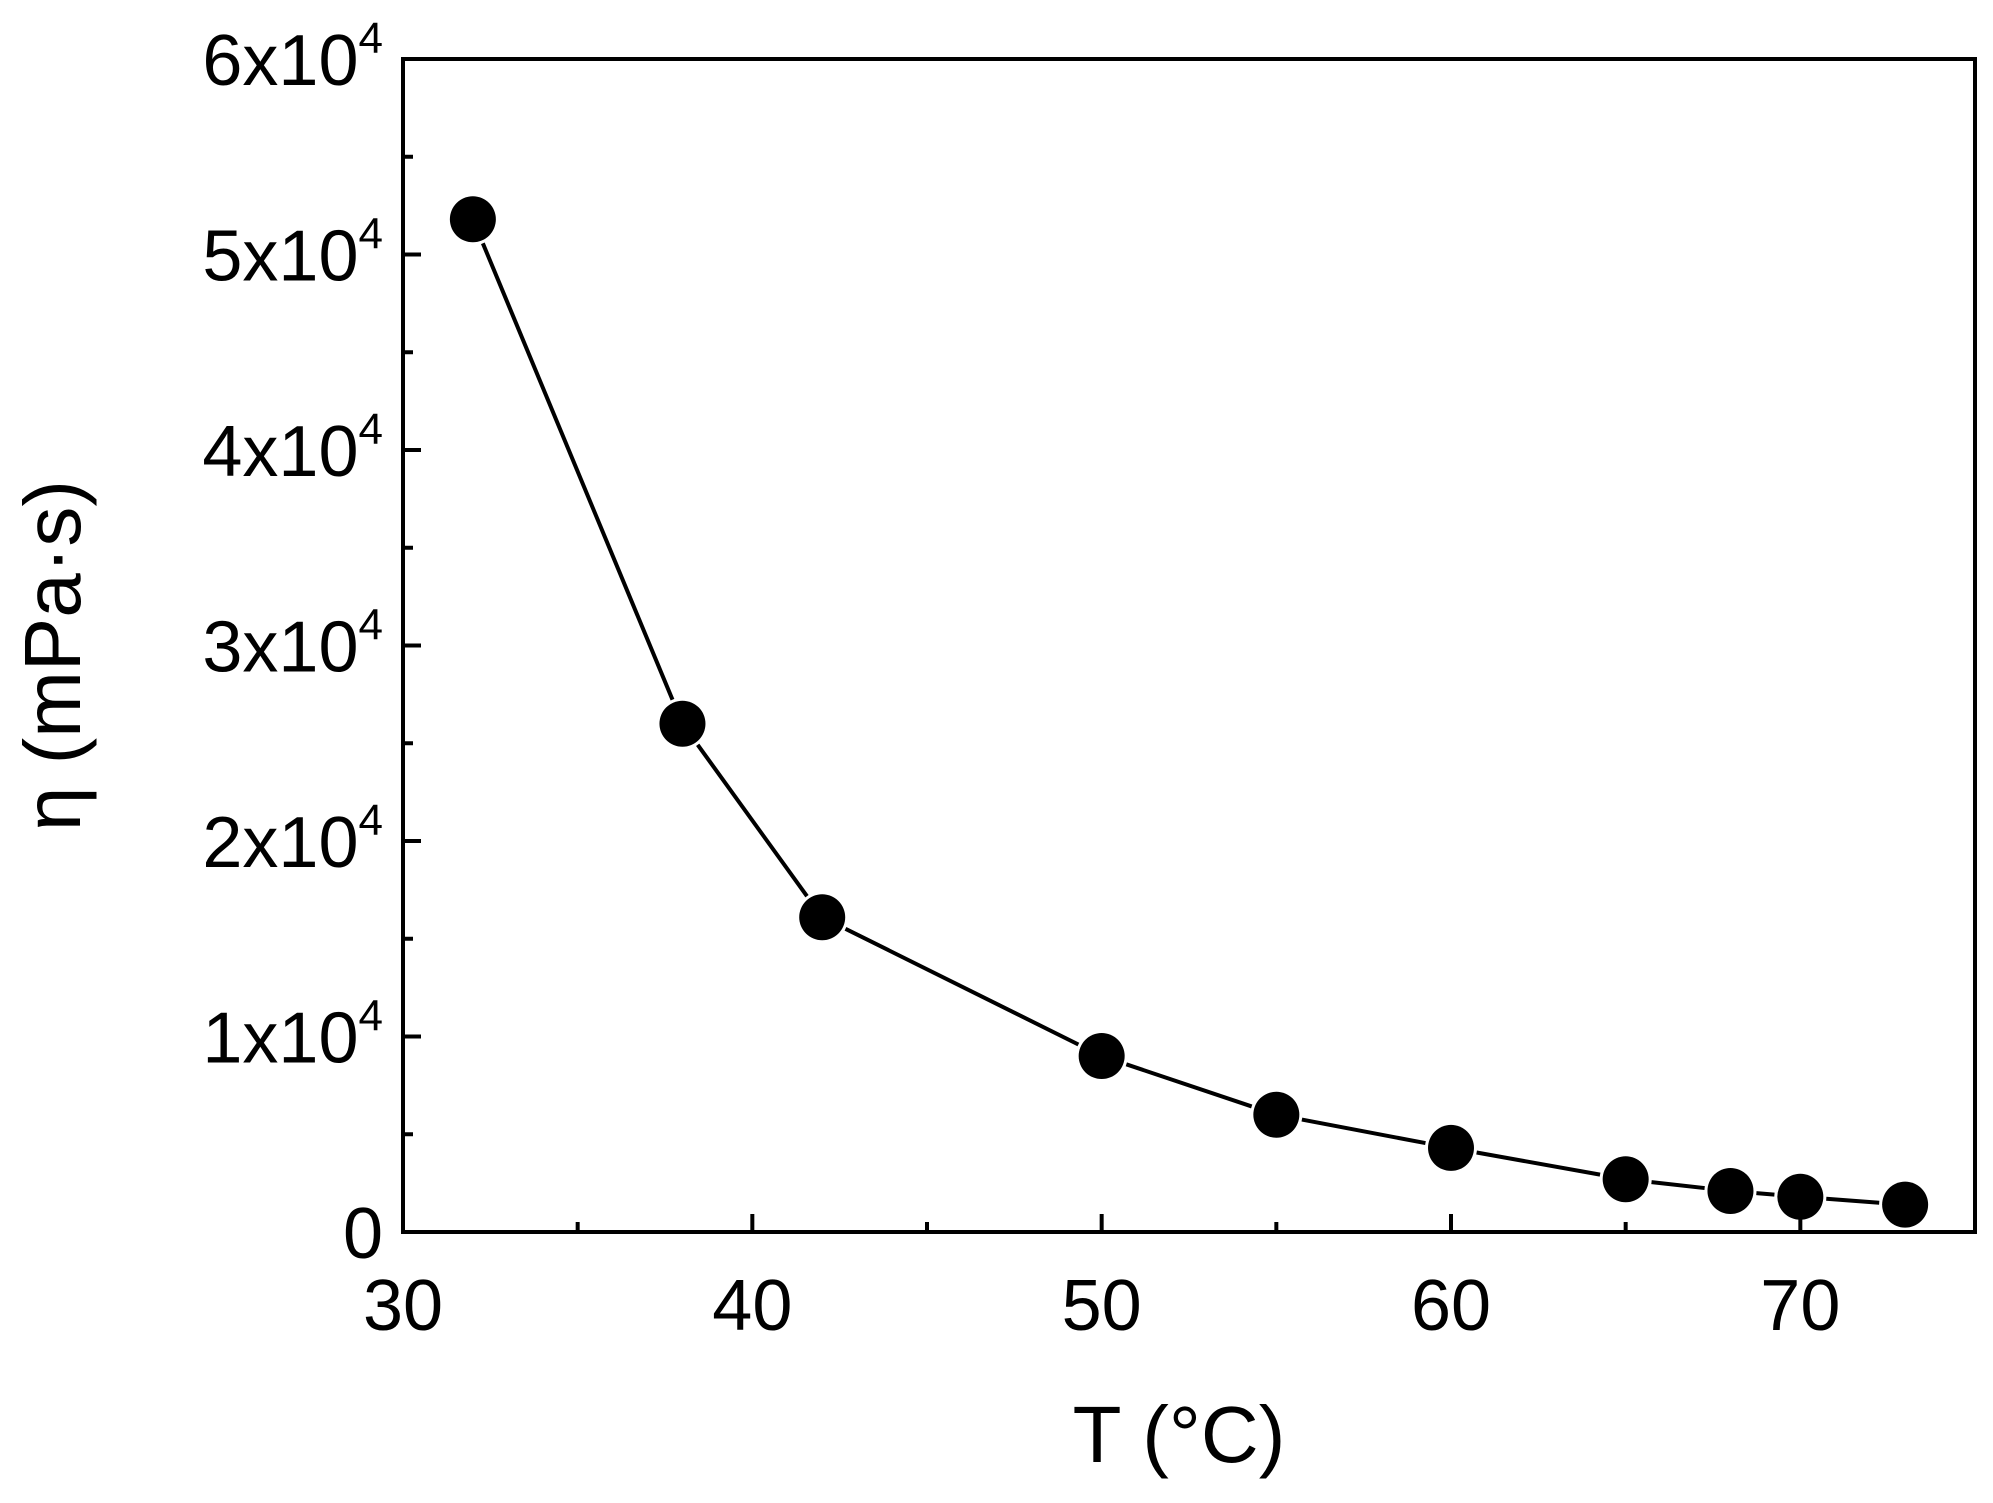 The image size is (1993, 1503). What do you see at coordinates (292, 448) in the screenshot?
I see `y-tick-label: 4x10⁴` at bounding box center [292, 448].